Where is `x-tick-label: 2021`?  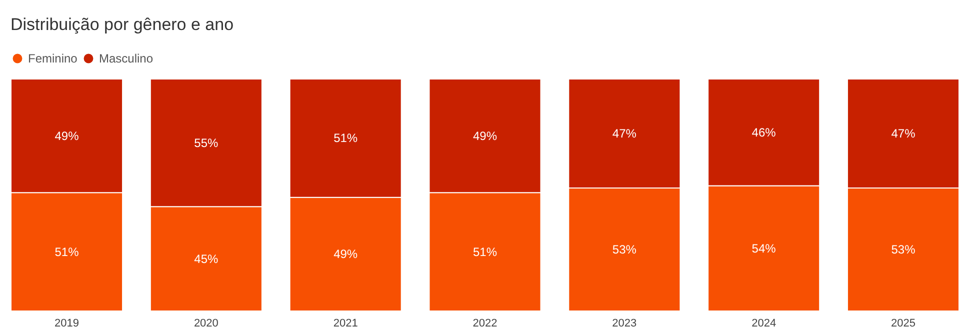 x-tick-label: 2021 is located at coordinates (345, 324).